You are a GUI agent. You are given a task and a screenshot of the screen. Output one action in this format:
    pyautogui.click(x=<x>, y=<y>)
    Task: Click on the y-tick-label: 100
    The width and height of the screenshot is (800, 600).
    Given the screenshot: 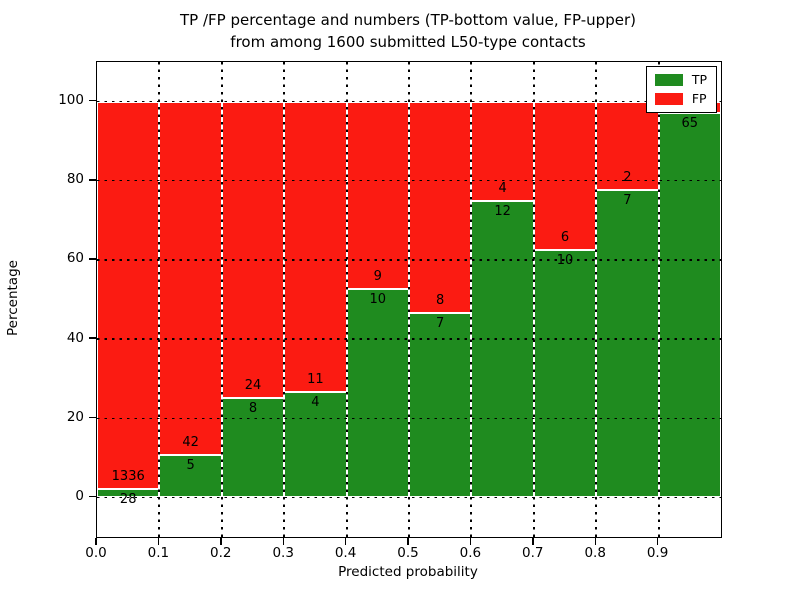 What is the action you would take?
    pyautogui.click(x=71, y=100)
    